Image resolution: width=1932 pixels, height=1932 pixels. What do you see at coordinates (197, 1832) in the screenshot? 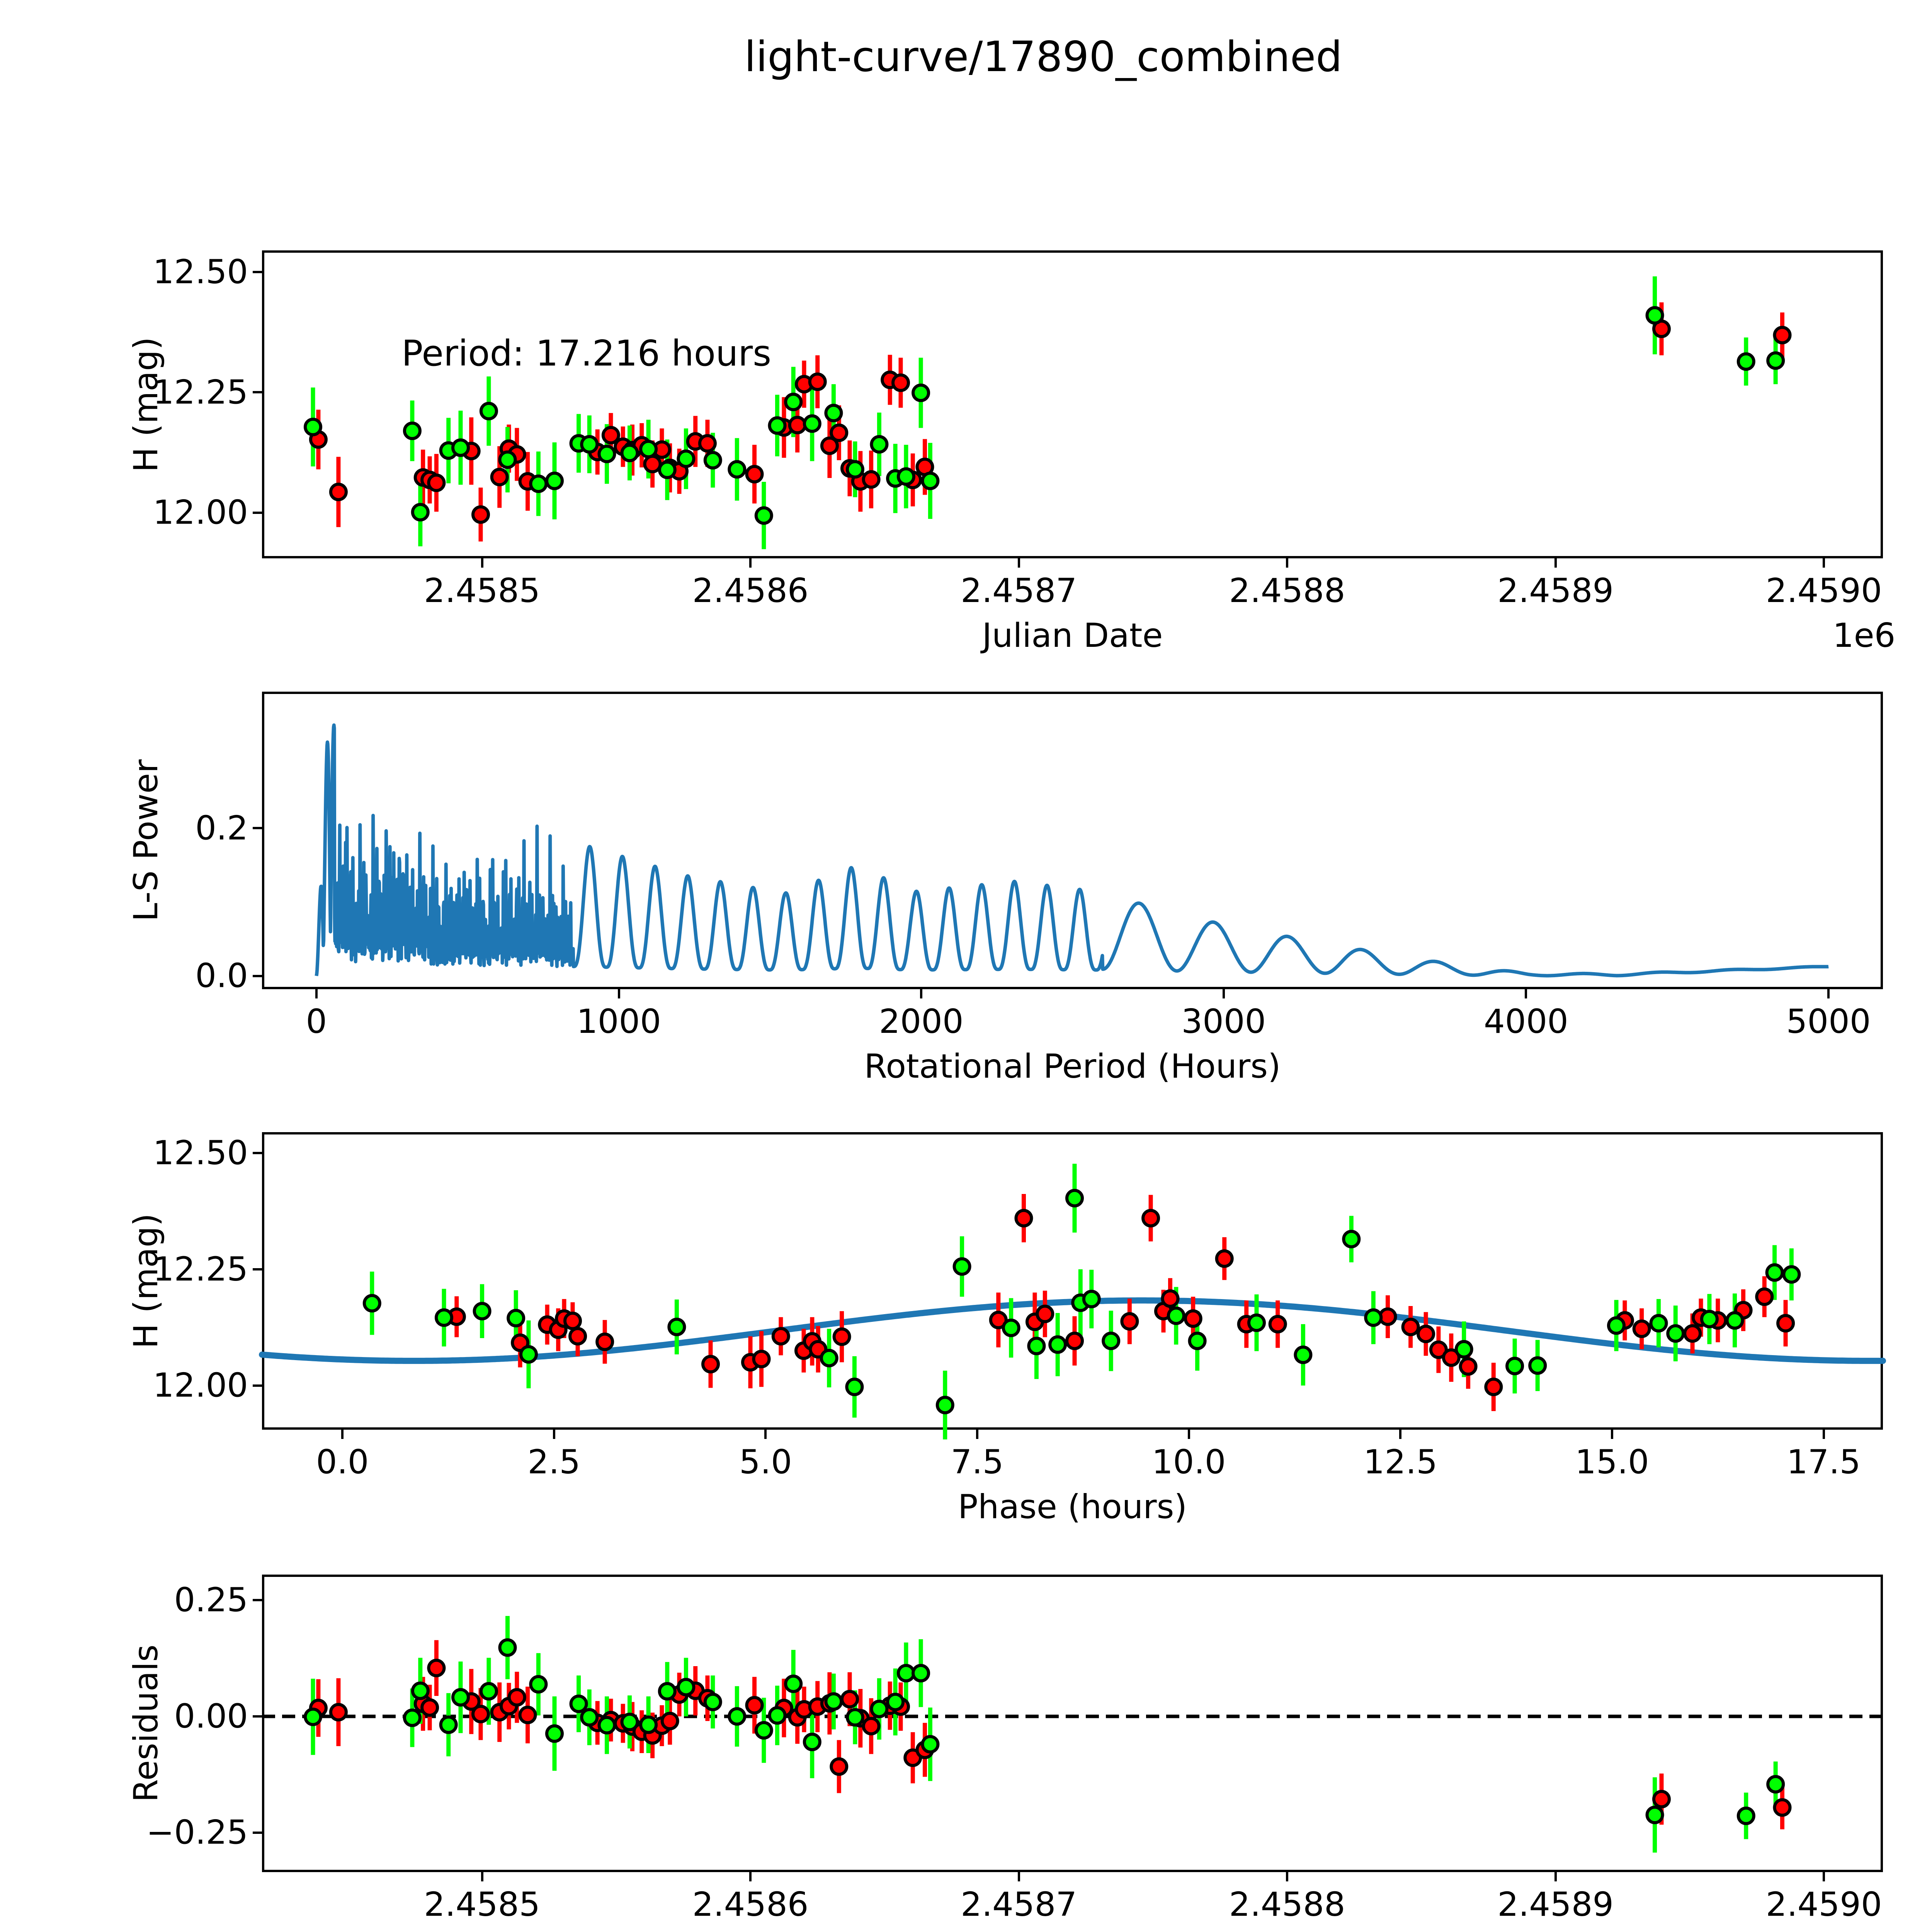
I see `panel-residuals-yticklabel: −0.25` at bounding box center [197, 1832].